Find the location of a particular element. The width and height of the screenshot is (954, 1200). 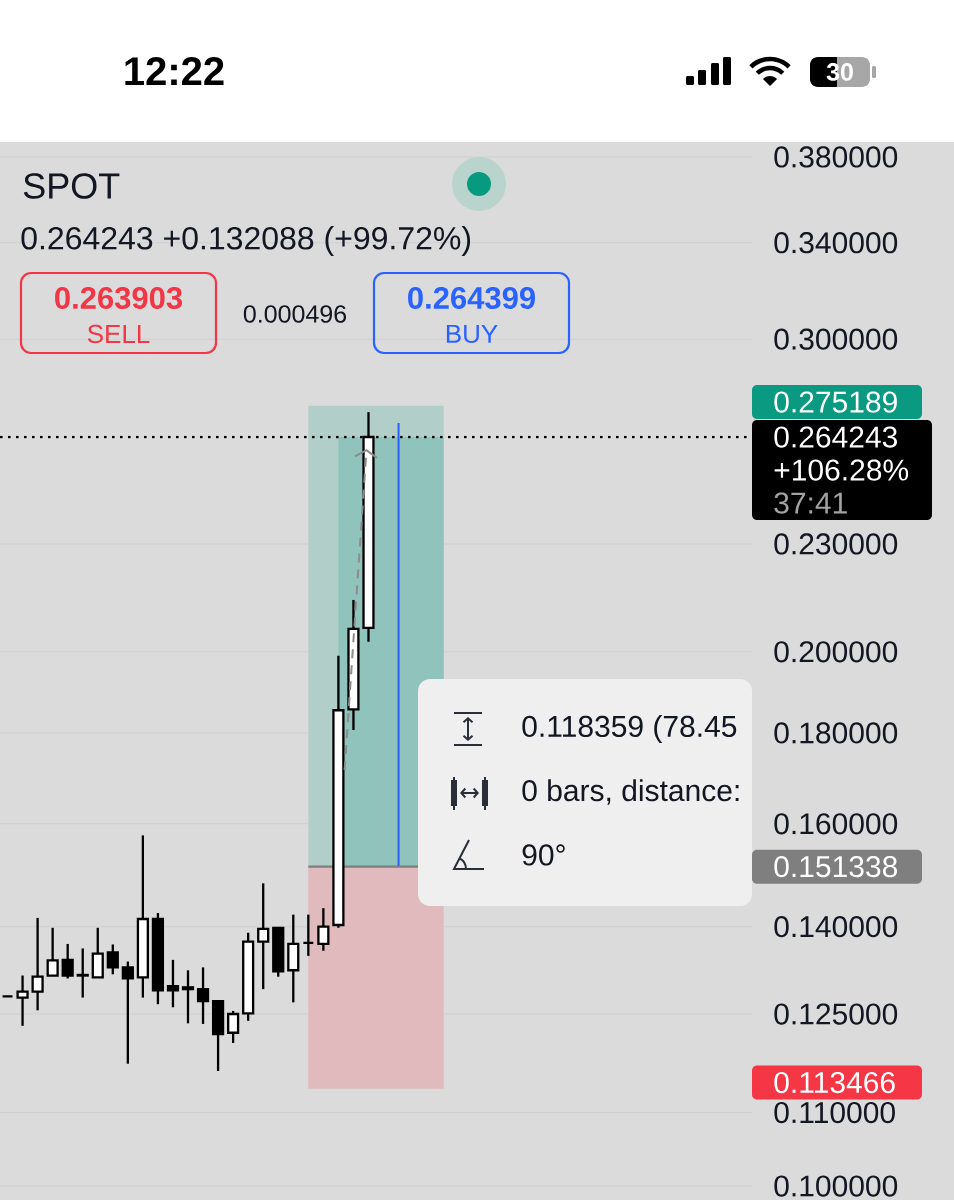

y-tick-label: 0.340000 is located at coordinates (836, 243).